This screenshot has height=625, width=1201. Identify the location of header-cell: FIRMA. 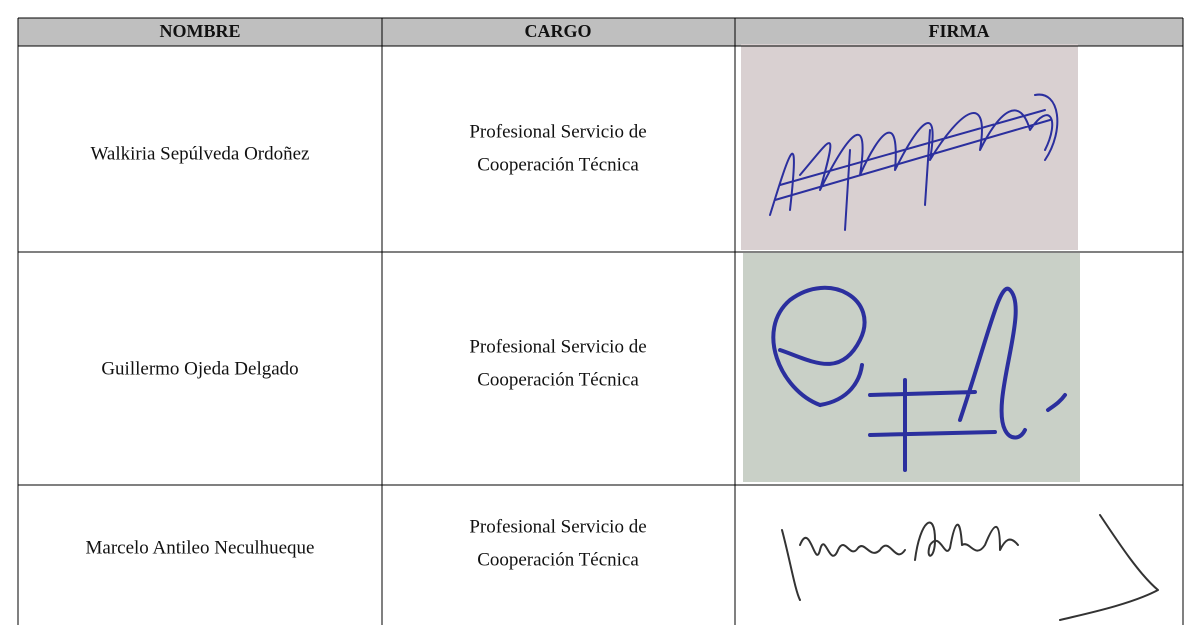
(959, 31).